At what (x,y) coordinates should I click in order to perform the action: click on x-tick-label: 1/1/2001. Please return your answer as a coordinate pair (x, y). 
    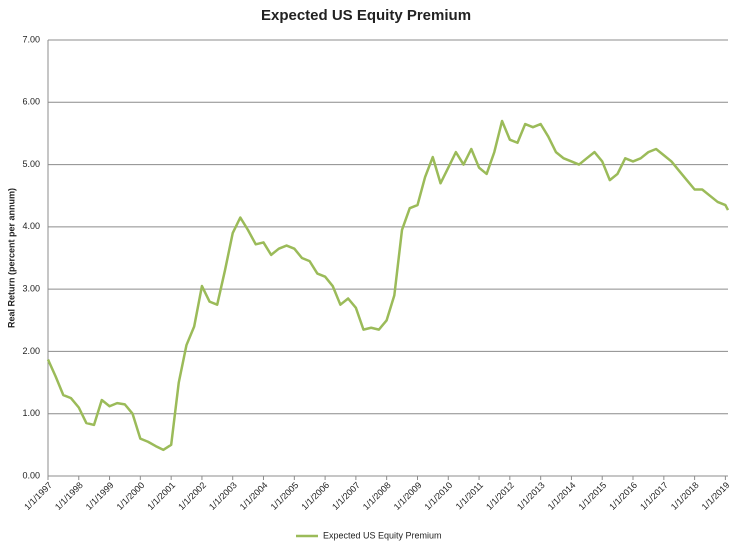
    Looking at the image, I should click on (161, 496).